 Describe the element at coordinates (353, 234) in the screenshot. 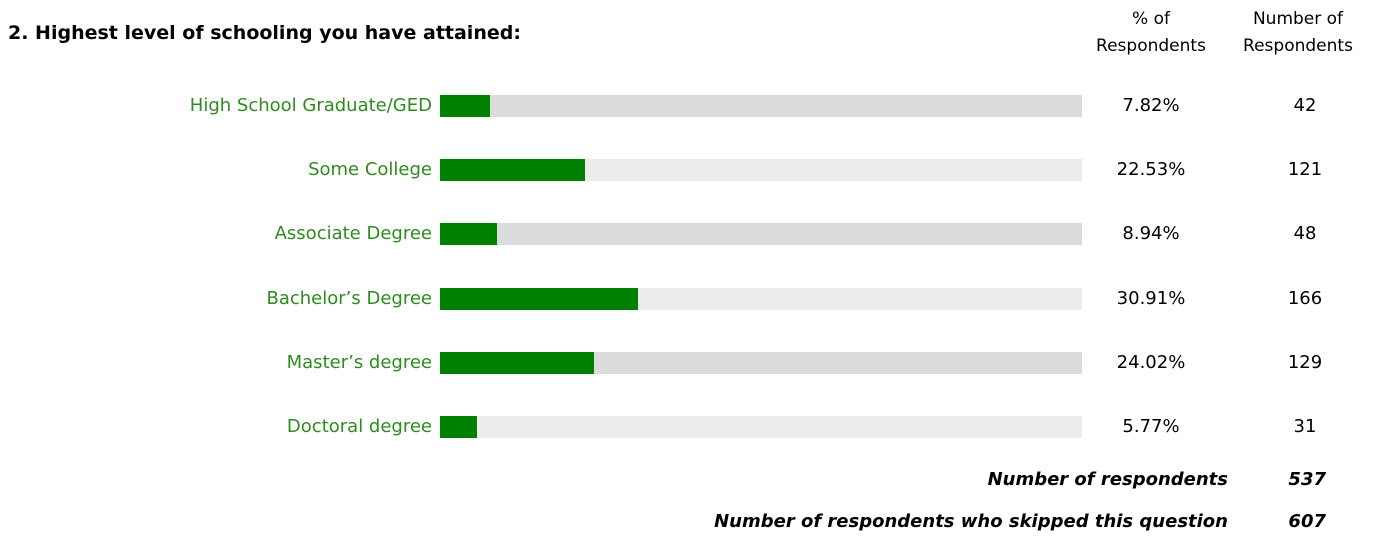

I see `category-label: Associate Degree` at that location.